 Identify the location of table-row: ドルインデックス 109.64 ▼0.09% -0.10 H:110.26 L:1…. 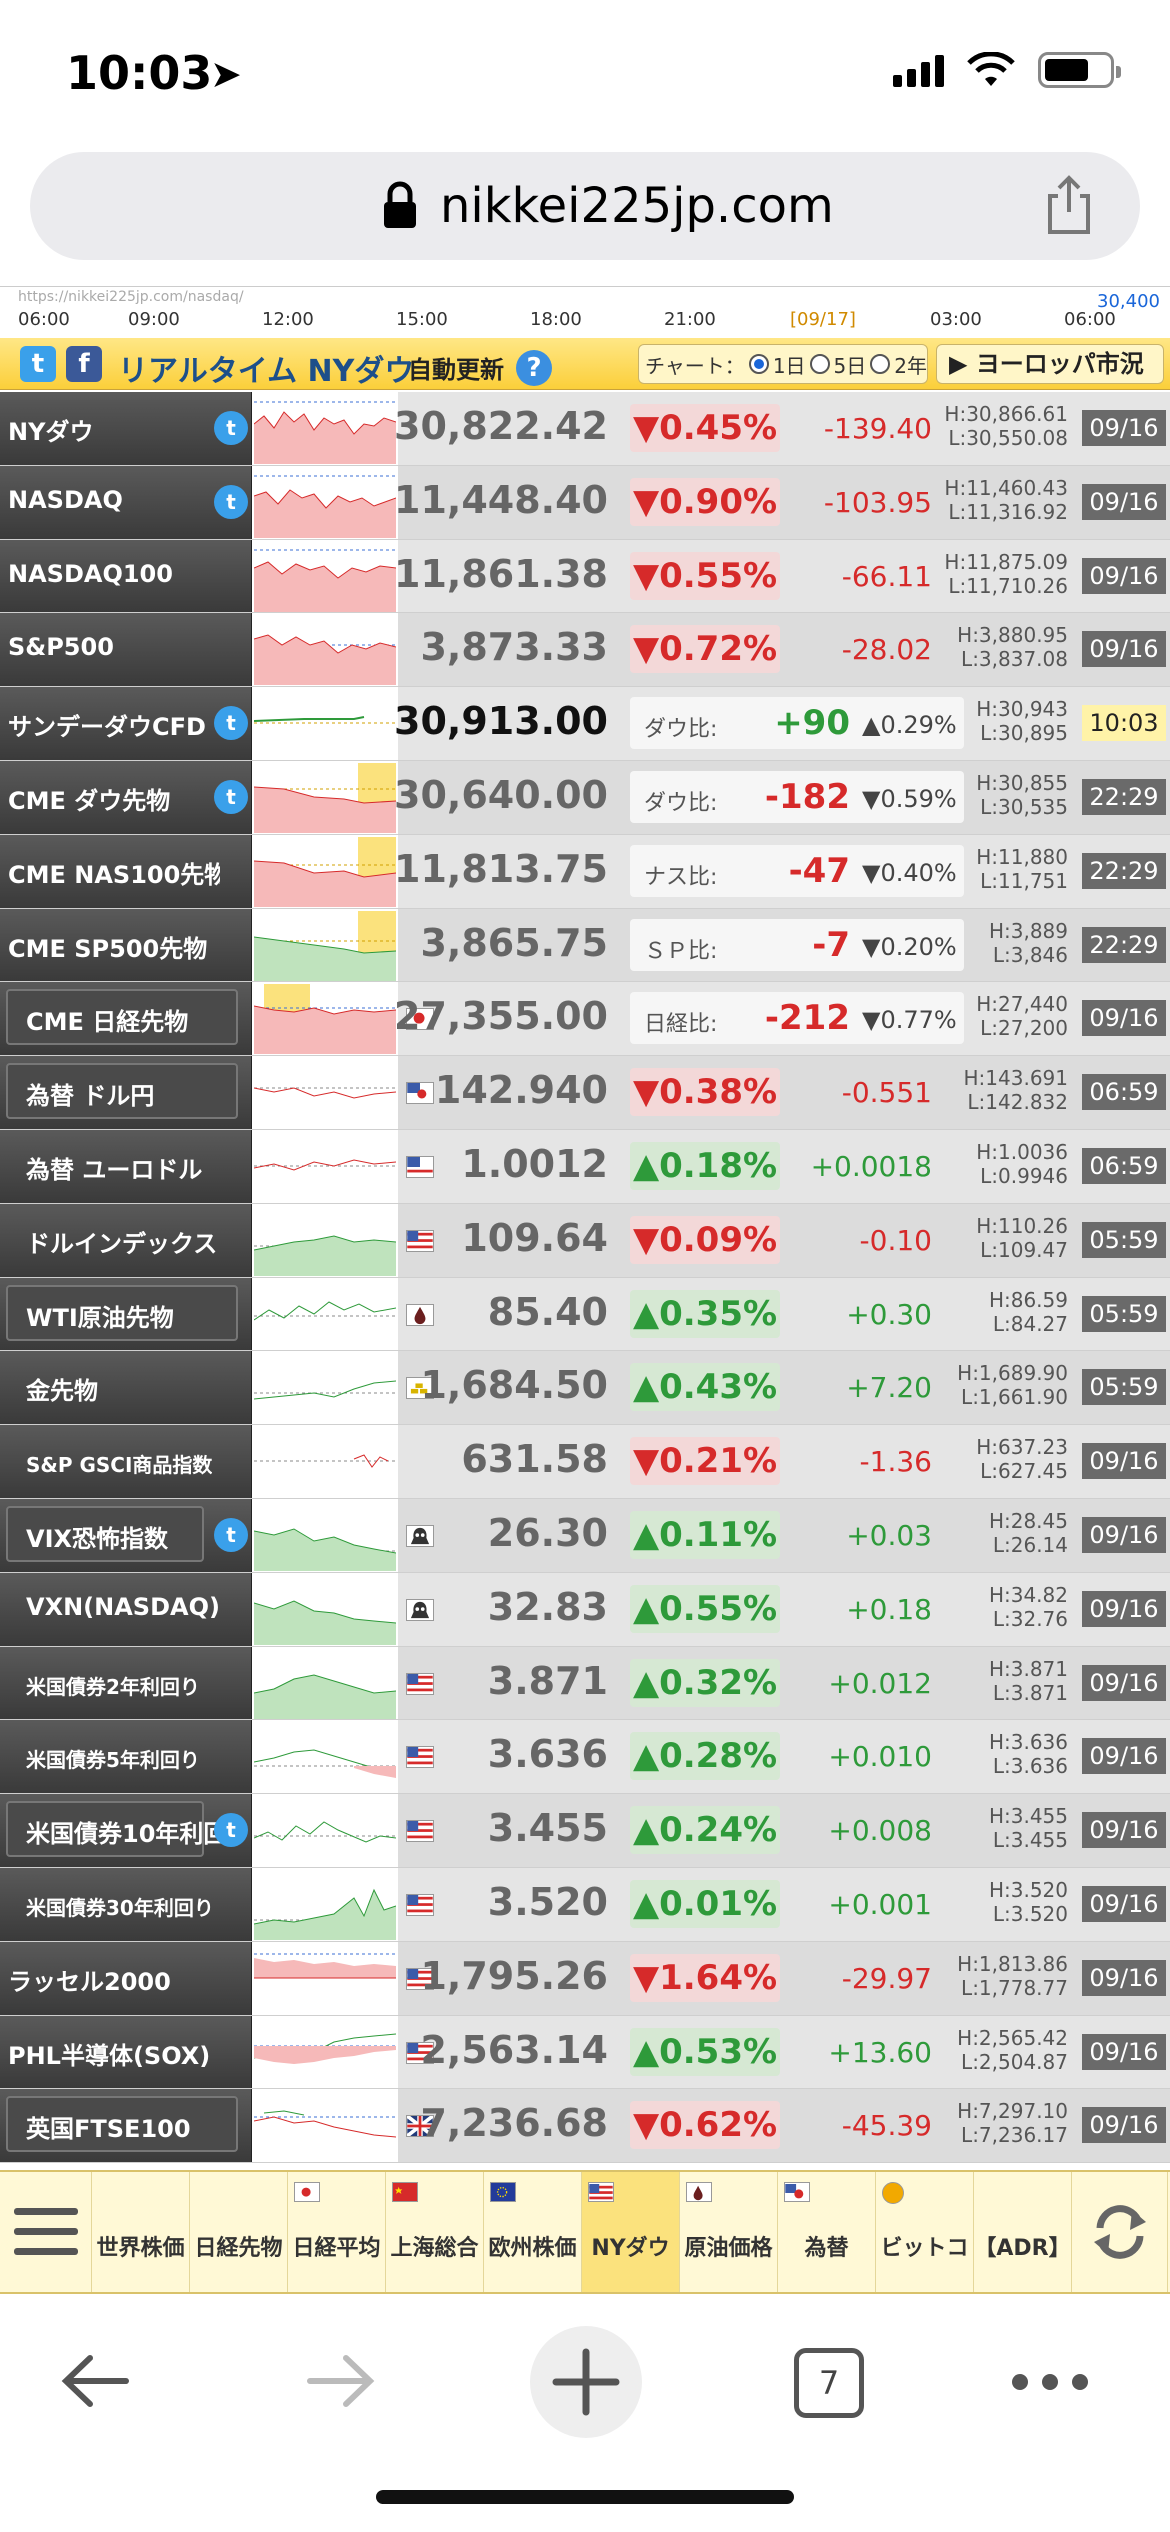
(585, 1240).